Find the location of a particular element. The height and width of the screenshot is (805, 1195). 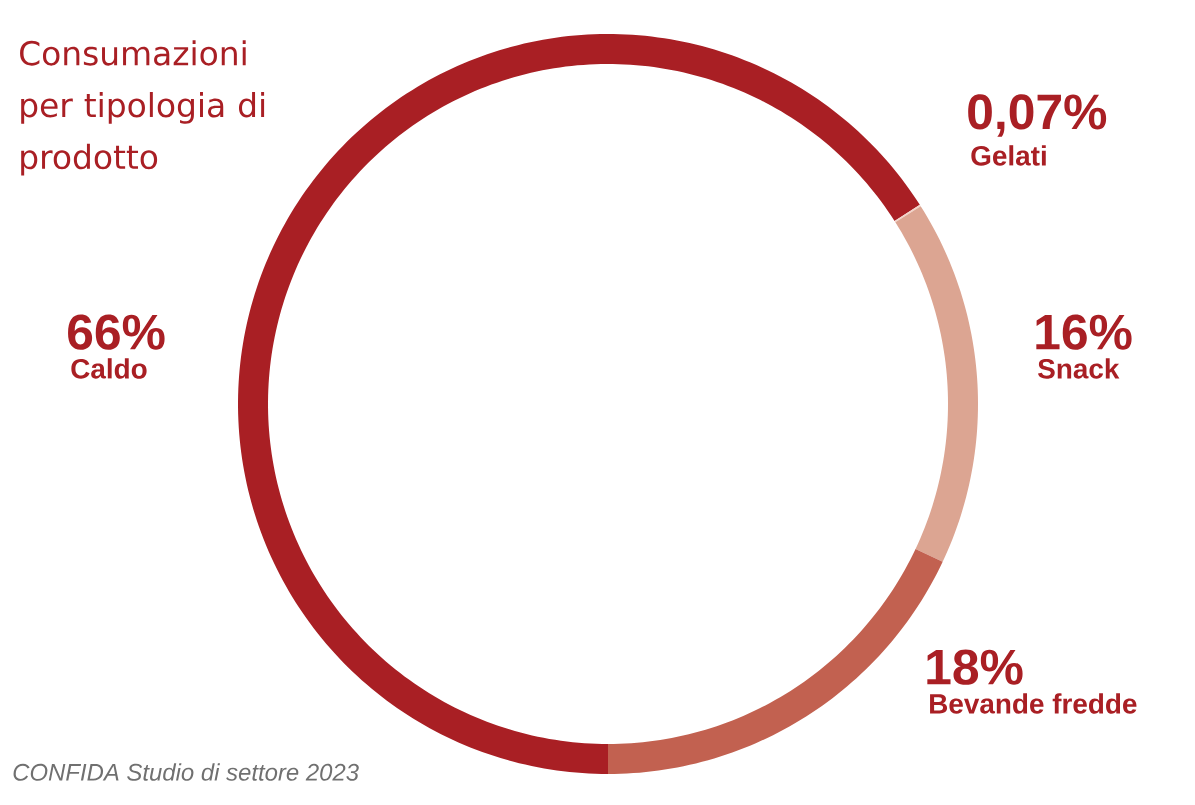

data-label: 16% is located at coordinates (1084, 332).